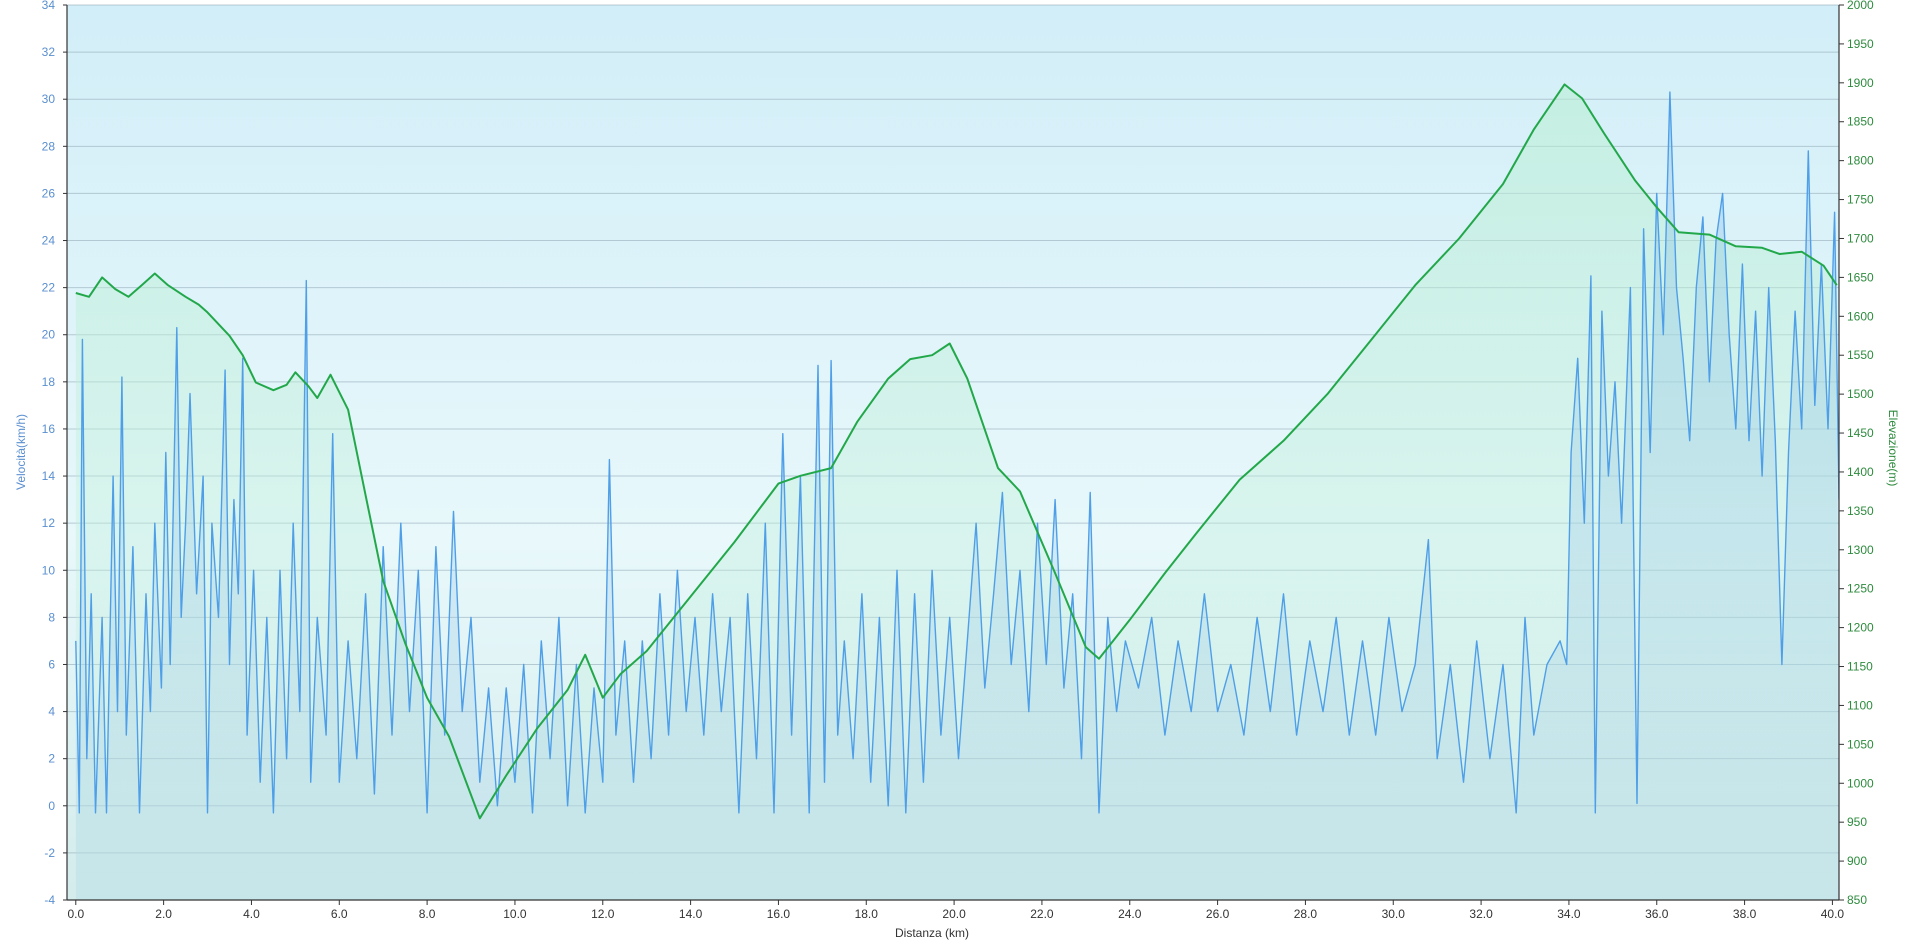 The image size is (1909, 950). What do you see at coordinates (691, 914) in the screenshot?
I see `x-tick-label: 14.0` at bounding box center [691, 914].